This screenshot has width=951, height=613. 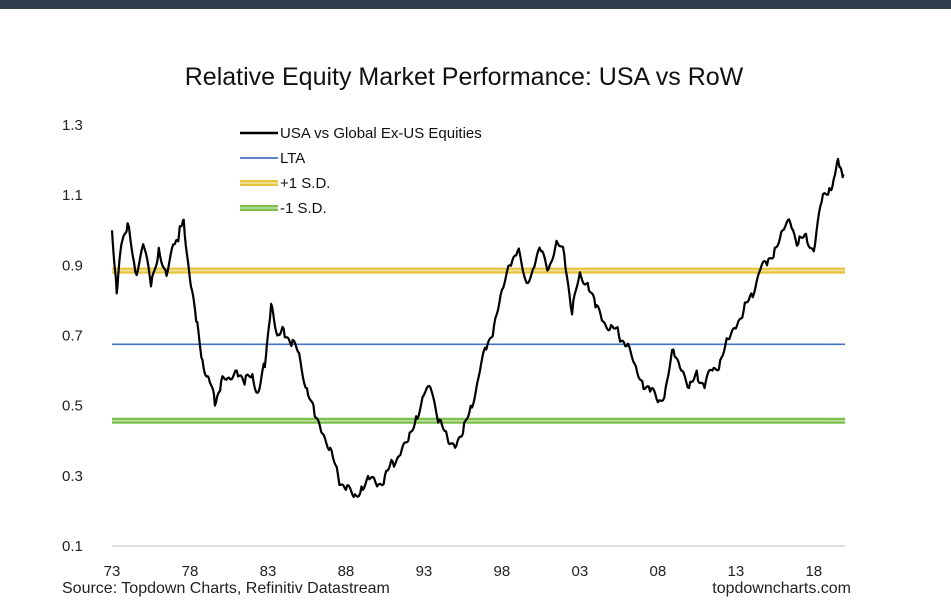 What do you see at coordinates (72, 546) in the screenshot?
I see `y-tick-label: 0.1` at bounding box center [72, 546].